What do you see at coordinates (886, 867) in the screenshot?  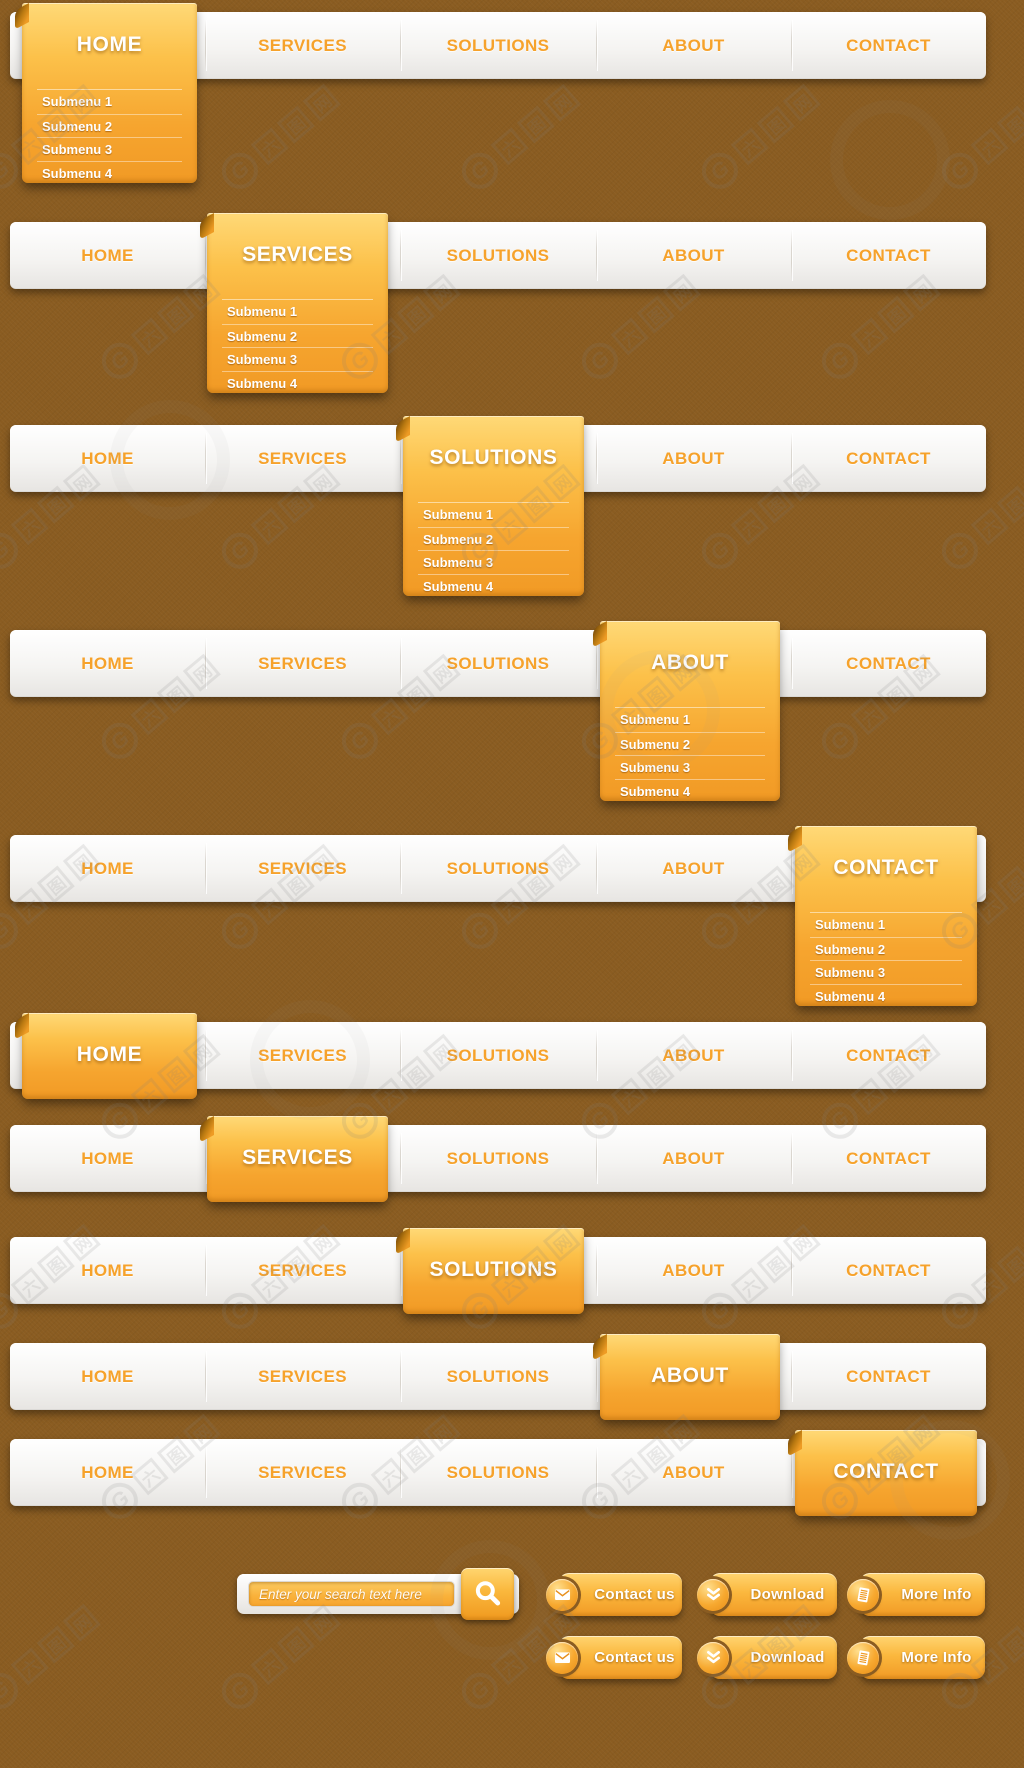 I see `active-tab-label: CONTACT` at bounding box center [886, 867].